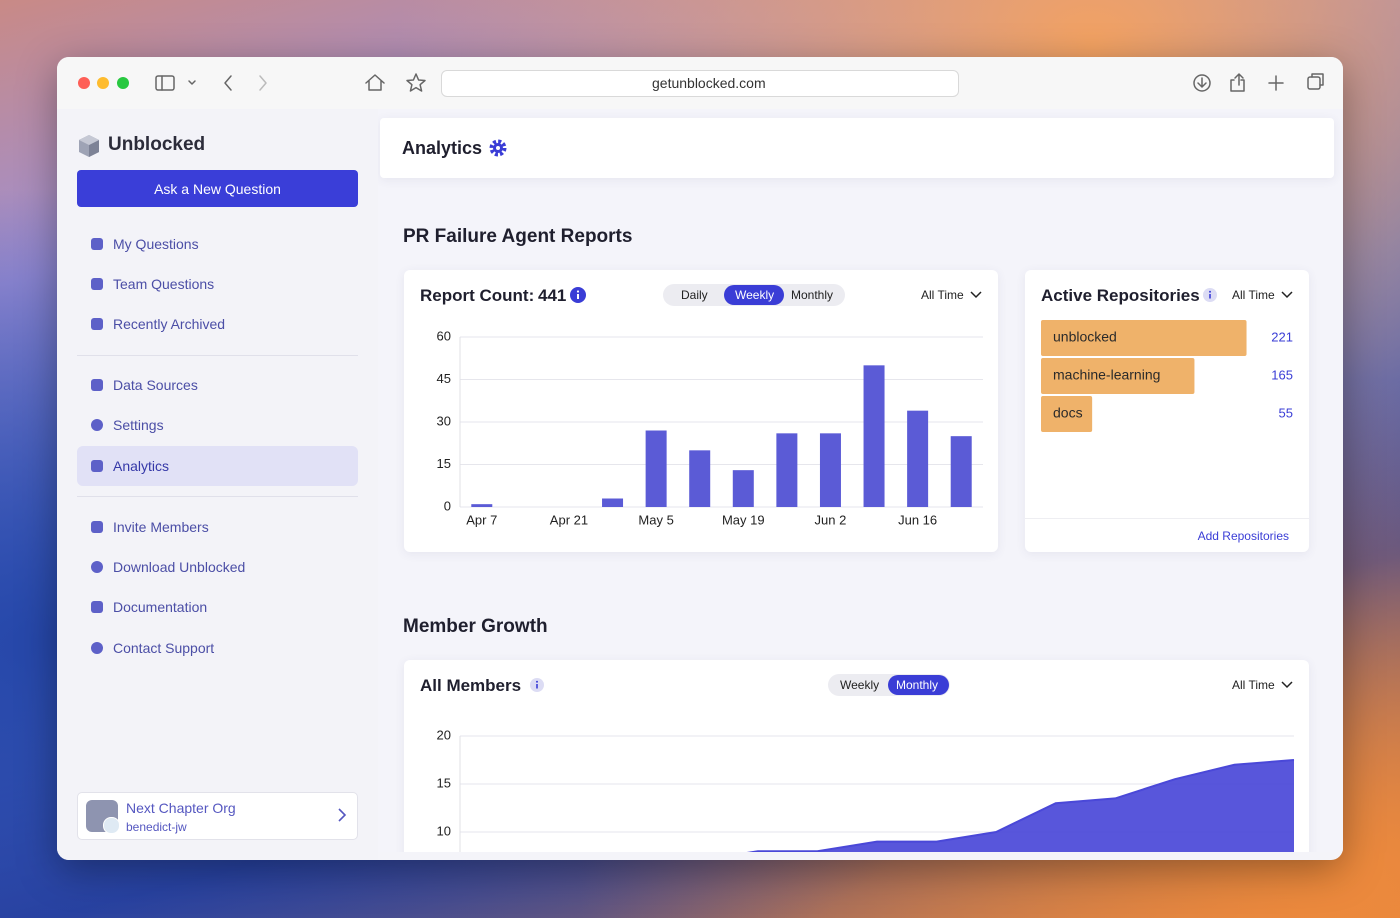  Describe the element at coordinates (471, 685) in the screenshot. I see `panel-title: All Members` at that location.